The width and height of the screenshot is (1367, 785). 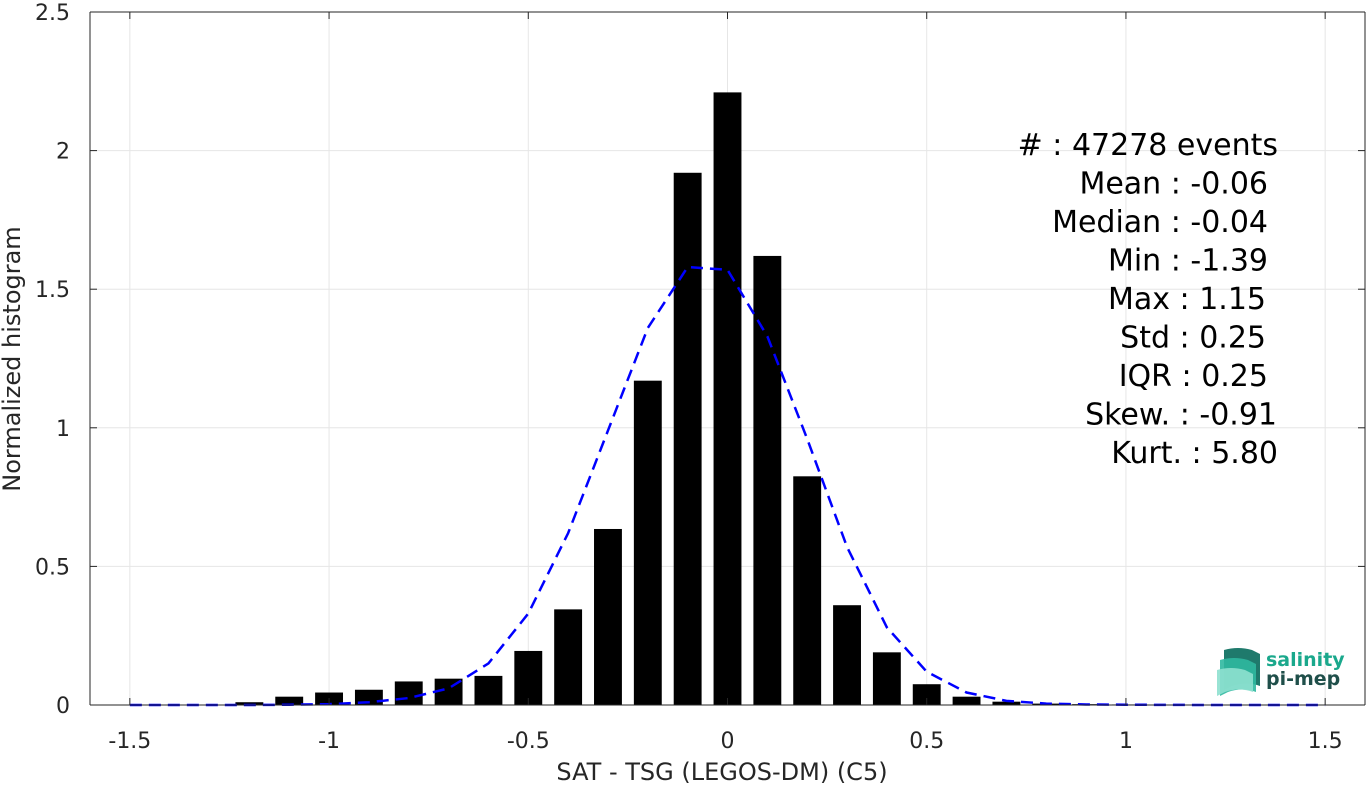 I want to click on logo-waves-icon, so click(x=1238, y=672).